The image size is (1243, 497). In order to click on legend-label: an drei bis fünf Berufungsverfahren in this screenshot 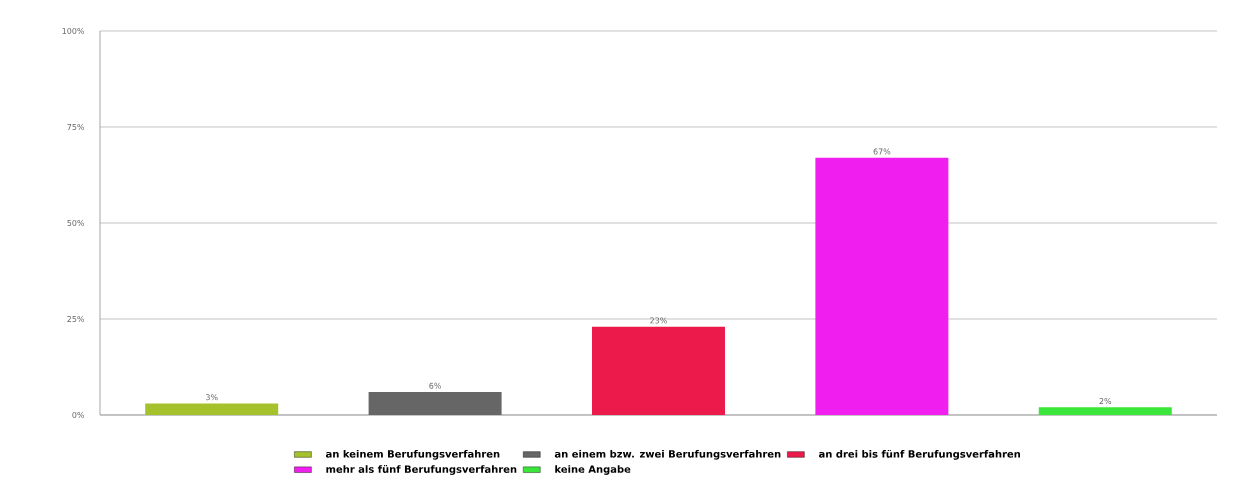, I will do `click(919, 454)`.